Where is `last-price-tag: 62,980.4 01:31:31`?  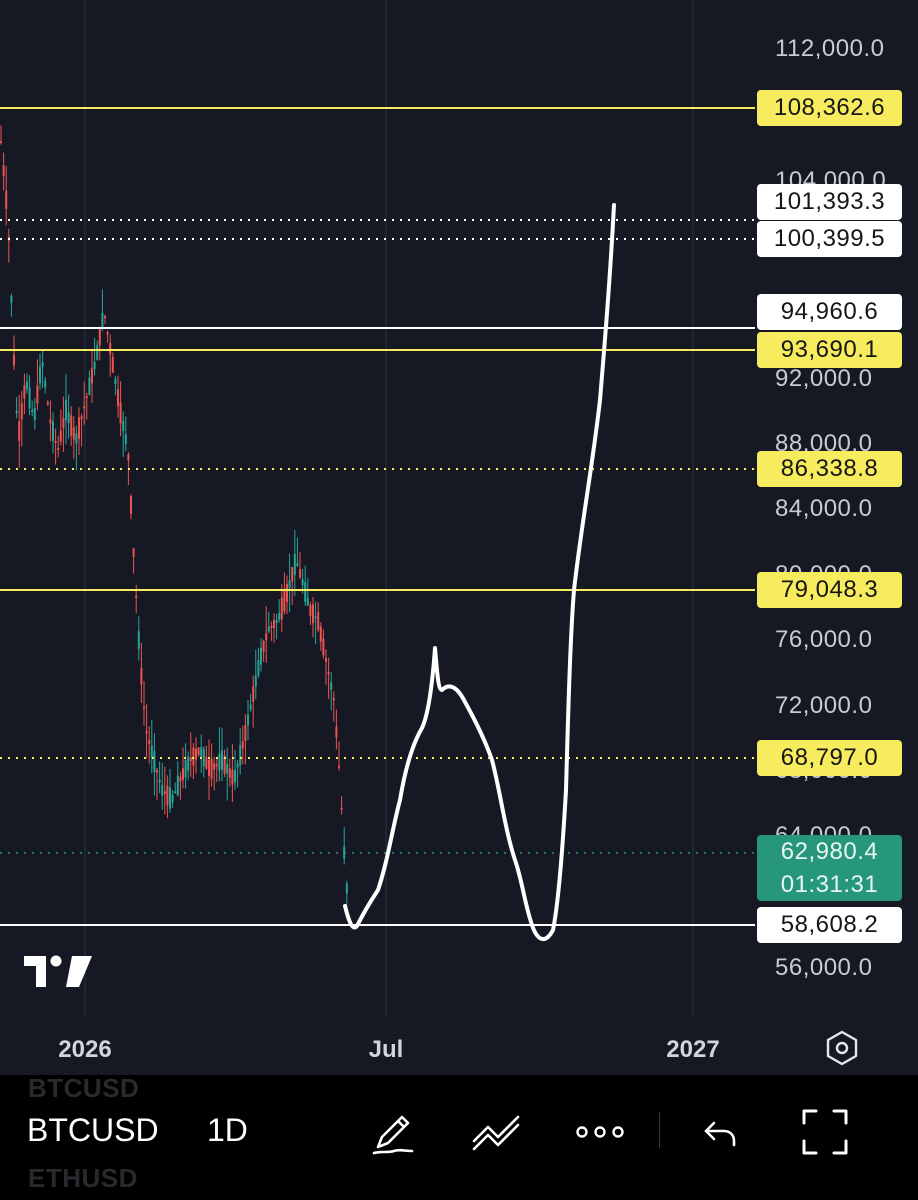
last-price-tag: 62,980.4 01:31:31 is located at coordinates (829, 868).